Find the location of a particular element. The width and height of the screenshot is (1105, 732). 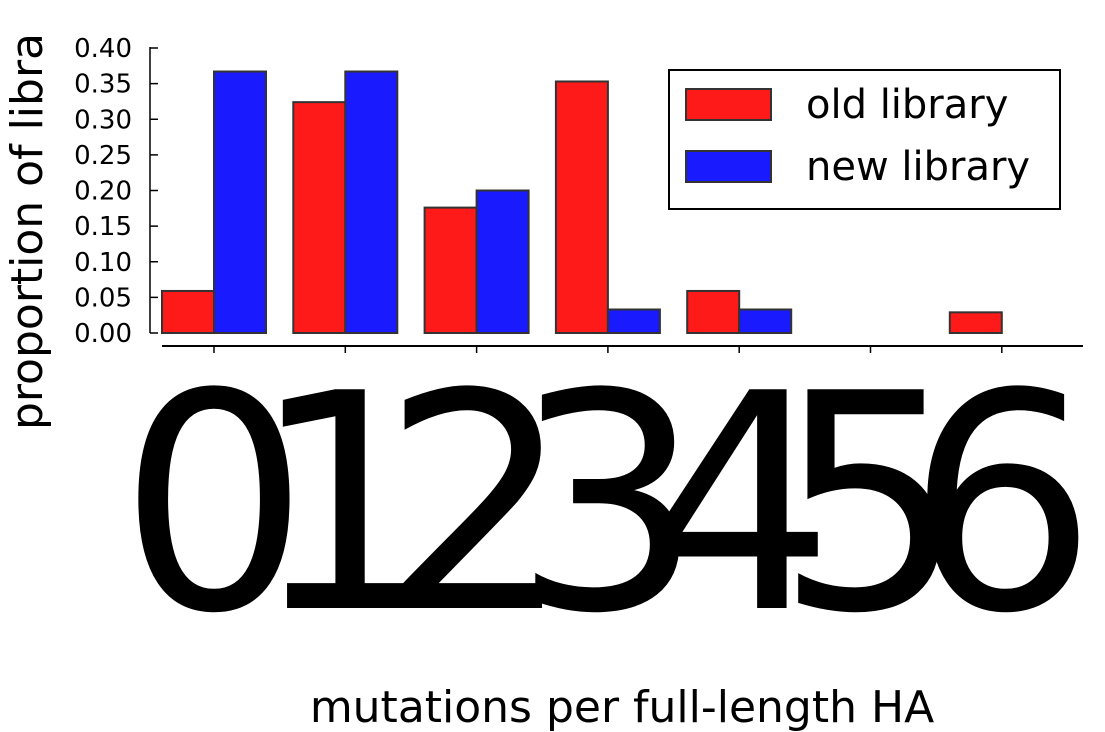

x-tick-label-1: 1 is located at coordinates (345, 504).